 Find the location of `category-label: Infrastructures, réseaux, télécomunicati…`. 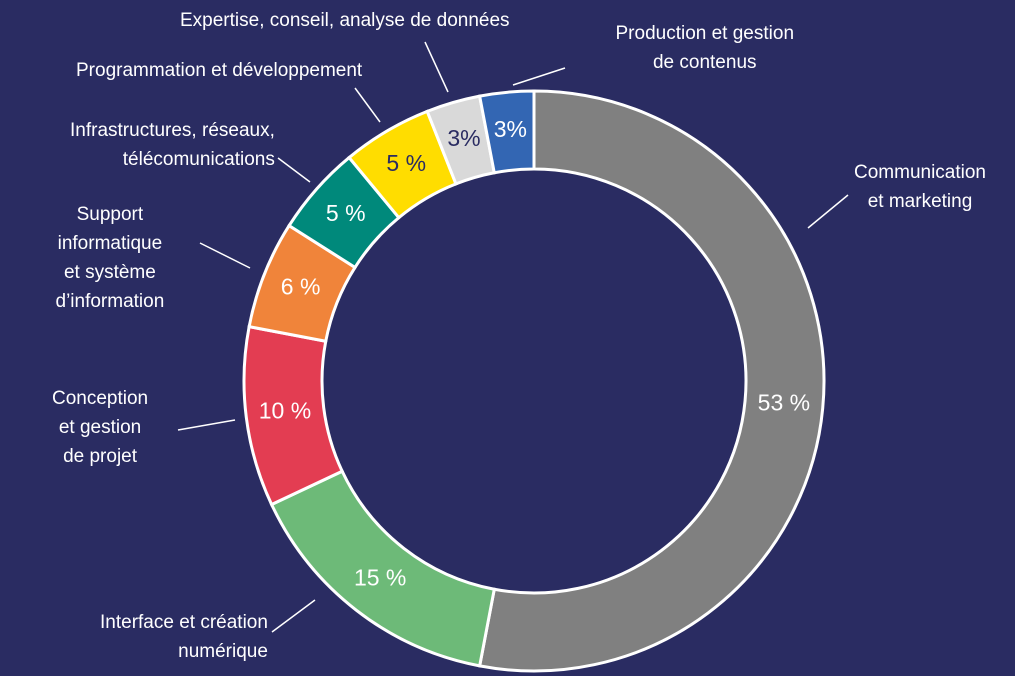

category-label: Infrastructures, réseaux, télécomunicati… is located at coordinates (172, 145).